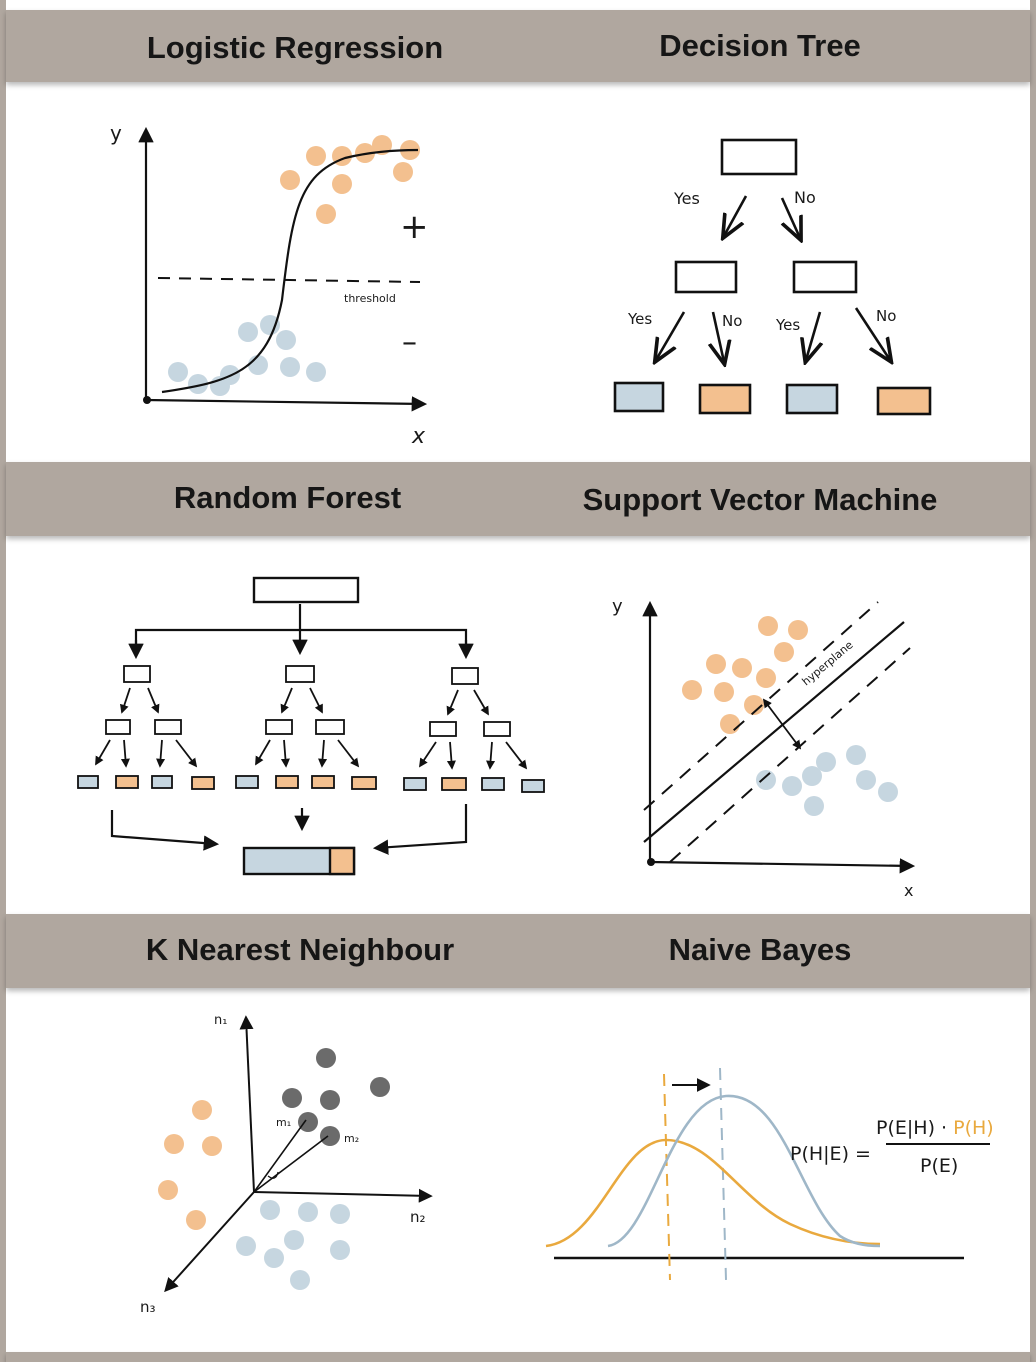 Image resolution: width=1036 pixels, height=1362 pixels. What do you see at coordinates (617, 606) in the screenshot?
I see `svm-y-label: y` at bounding box center [617, 606].